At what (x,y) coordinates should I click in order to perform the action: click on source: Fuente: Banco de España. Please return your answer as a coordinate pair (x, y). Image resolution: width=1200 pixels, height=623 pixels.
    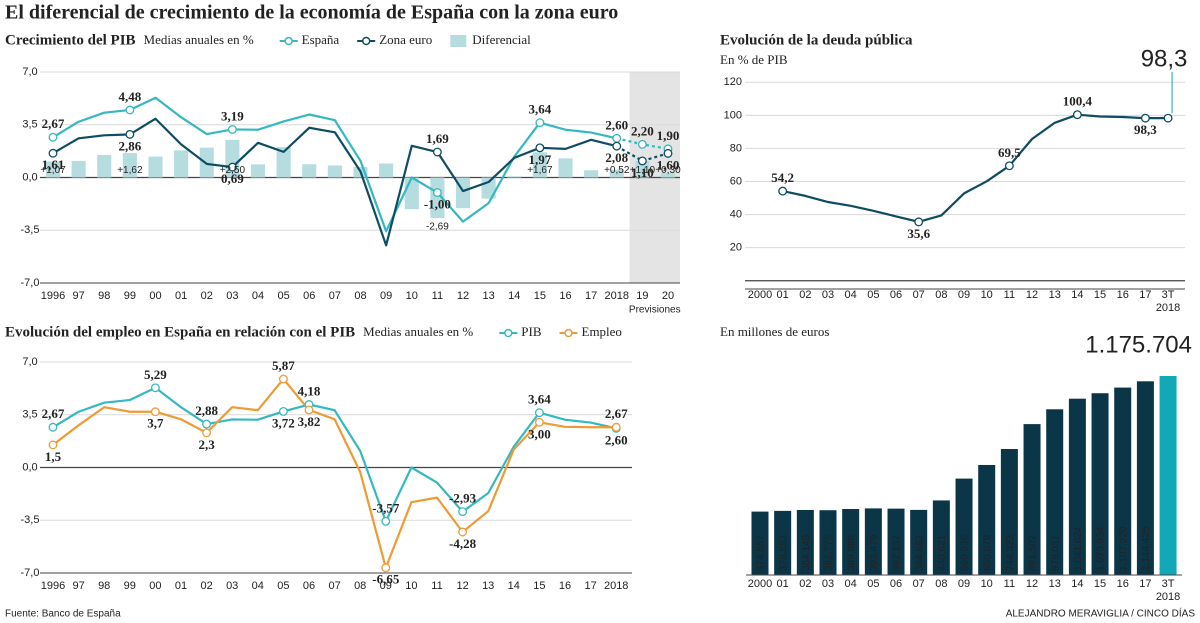
    Looking at the image, I should click on (63, 614).